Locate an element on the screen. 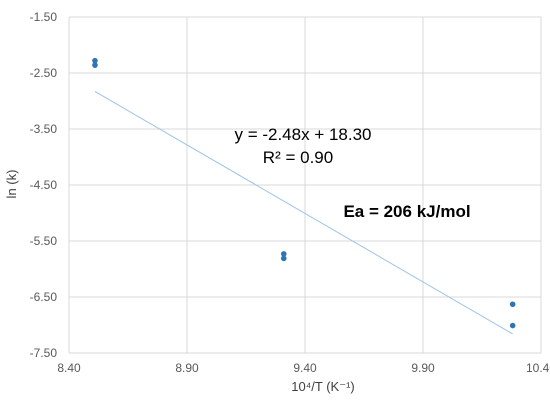 Image resolution: width=550 pixels, height=401 pixels. equation-label: y = -2.48x + 18.30 is located at coordinates (302, 134).